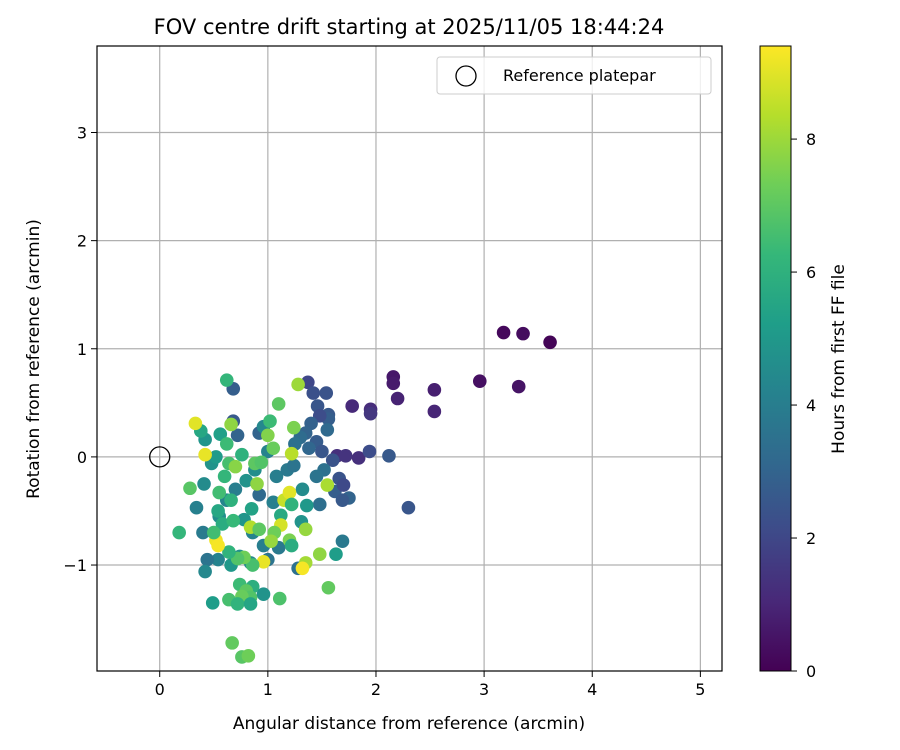  What do you see at coordinates (160, 689) in the screenshot?
I see `x-tick-label: 0` at bounding box center [160, 689].